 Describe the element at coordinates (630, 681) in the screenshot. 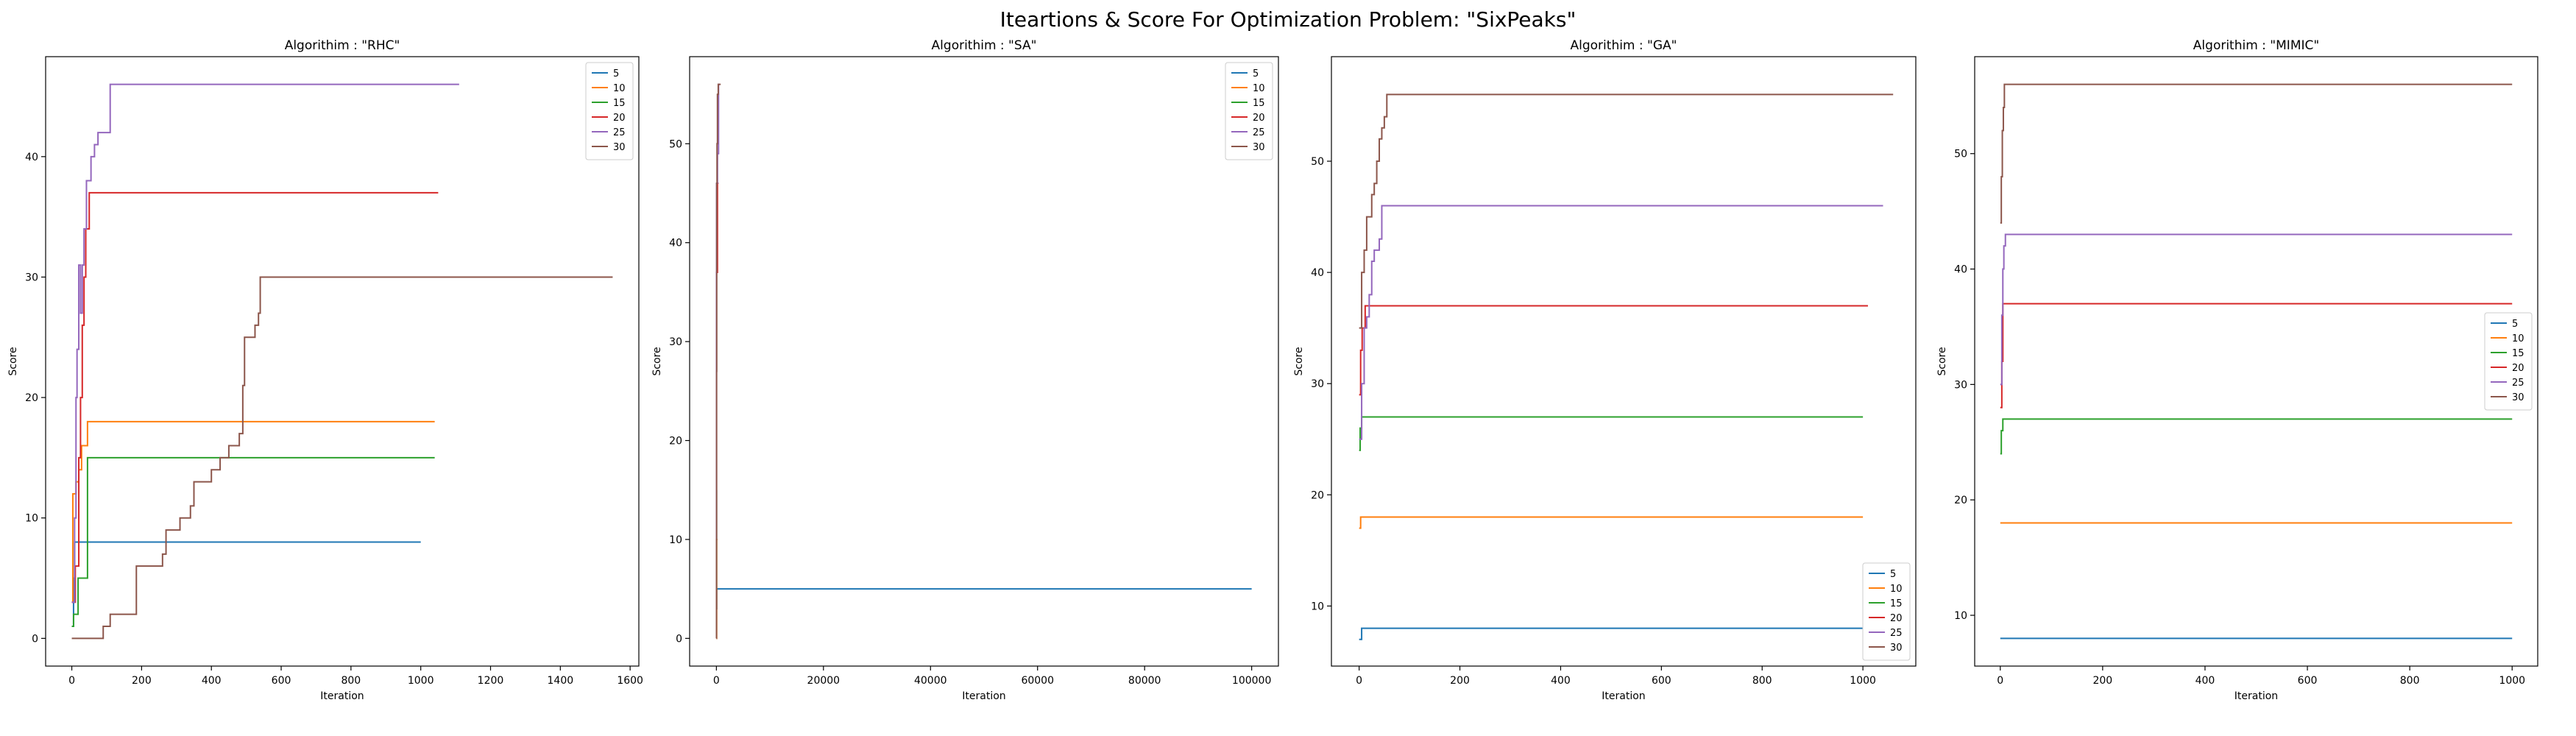

I see `x-tick-label: 1600` at that location.